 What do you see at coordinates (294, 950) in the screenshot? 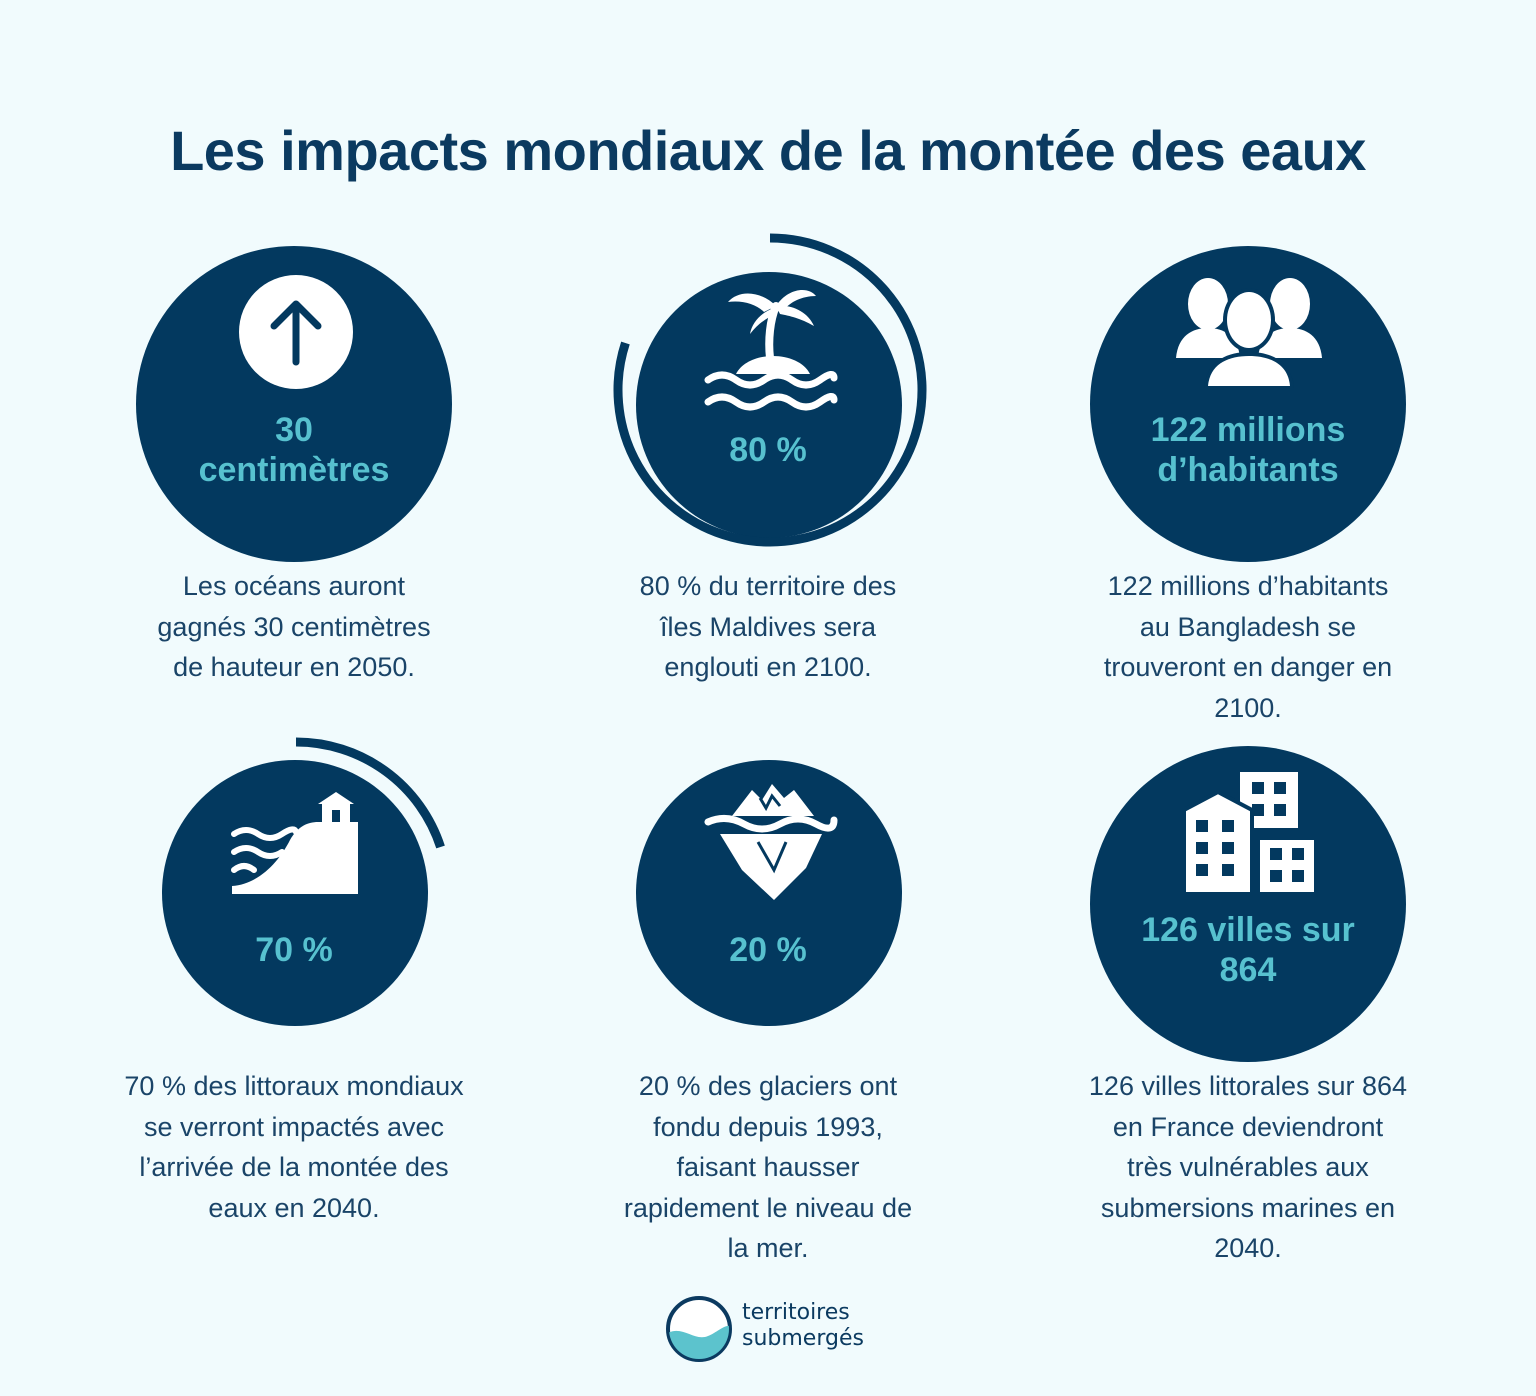
I see `stat-value: 70 %` at bounding box center [294, 950].